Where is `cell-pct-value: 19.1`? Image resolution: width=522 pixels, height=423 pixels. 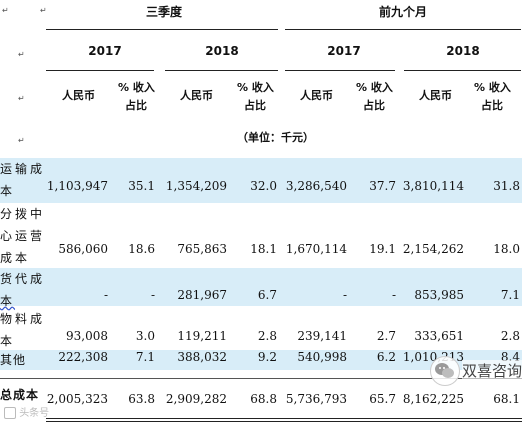
cell-pct-value: 19.1 is located at coordinates (382, 249).